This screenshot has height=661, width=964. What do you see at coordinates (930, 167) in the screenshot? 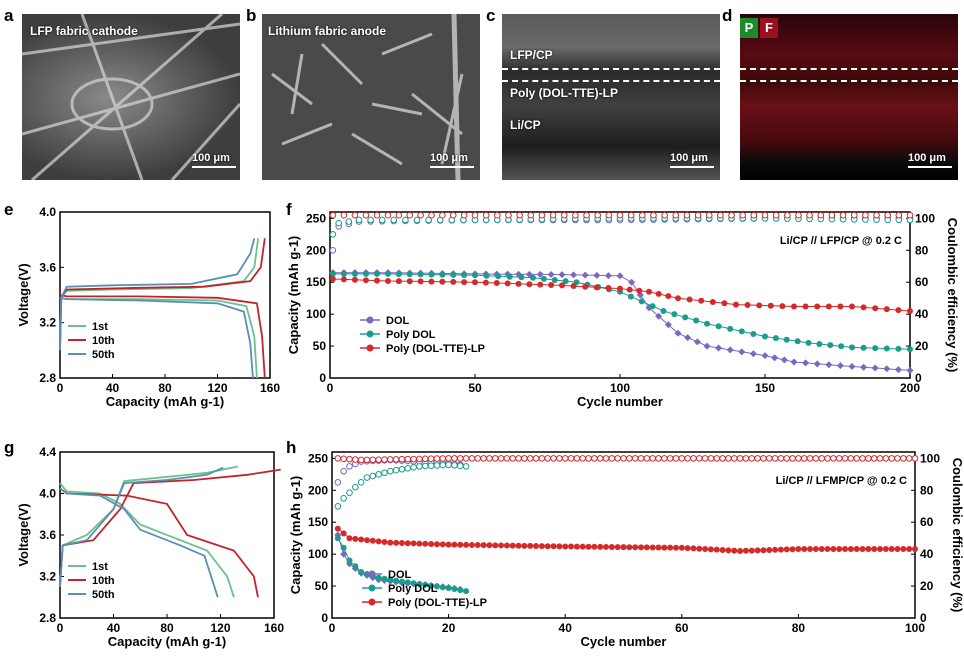
I see `scalebar-d` at bounding box center [930, 167].